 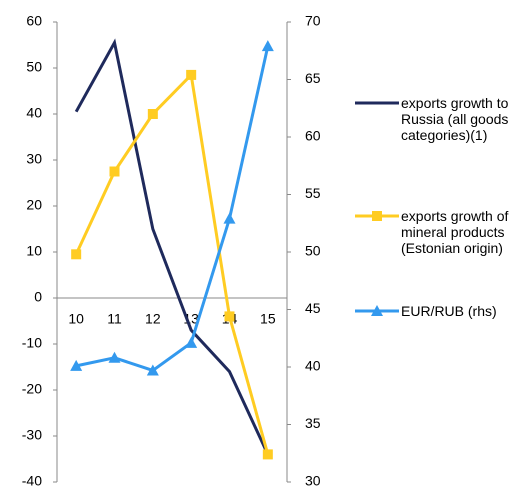 I want to click on y-tick-label: -40, so click(x=32, y=481).